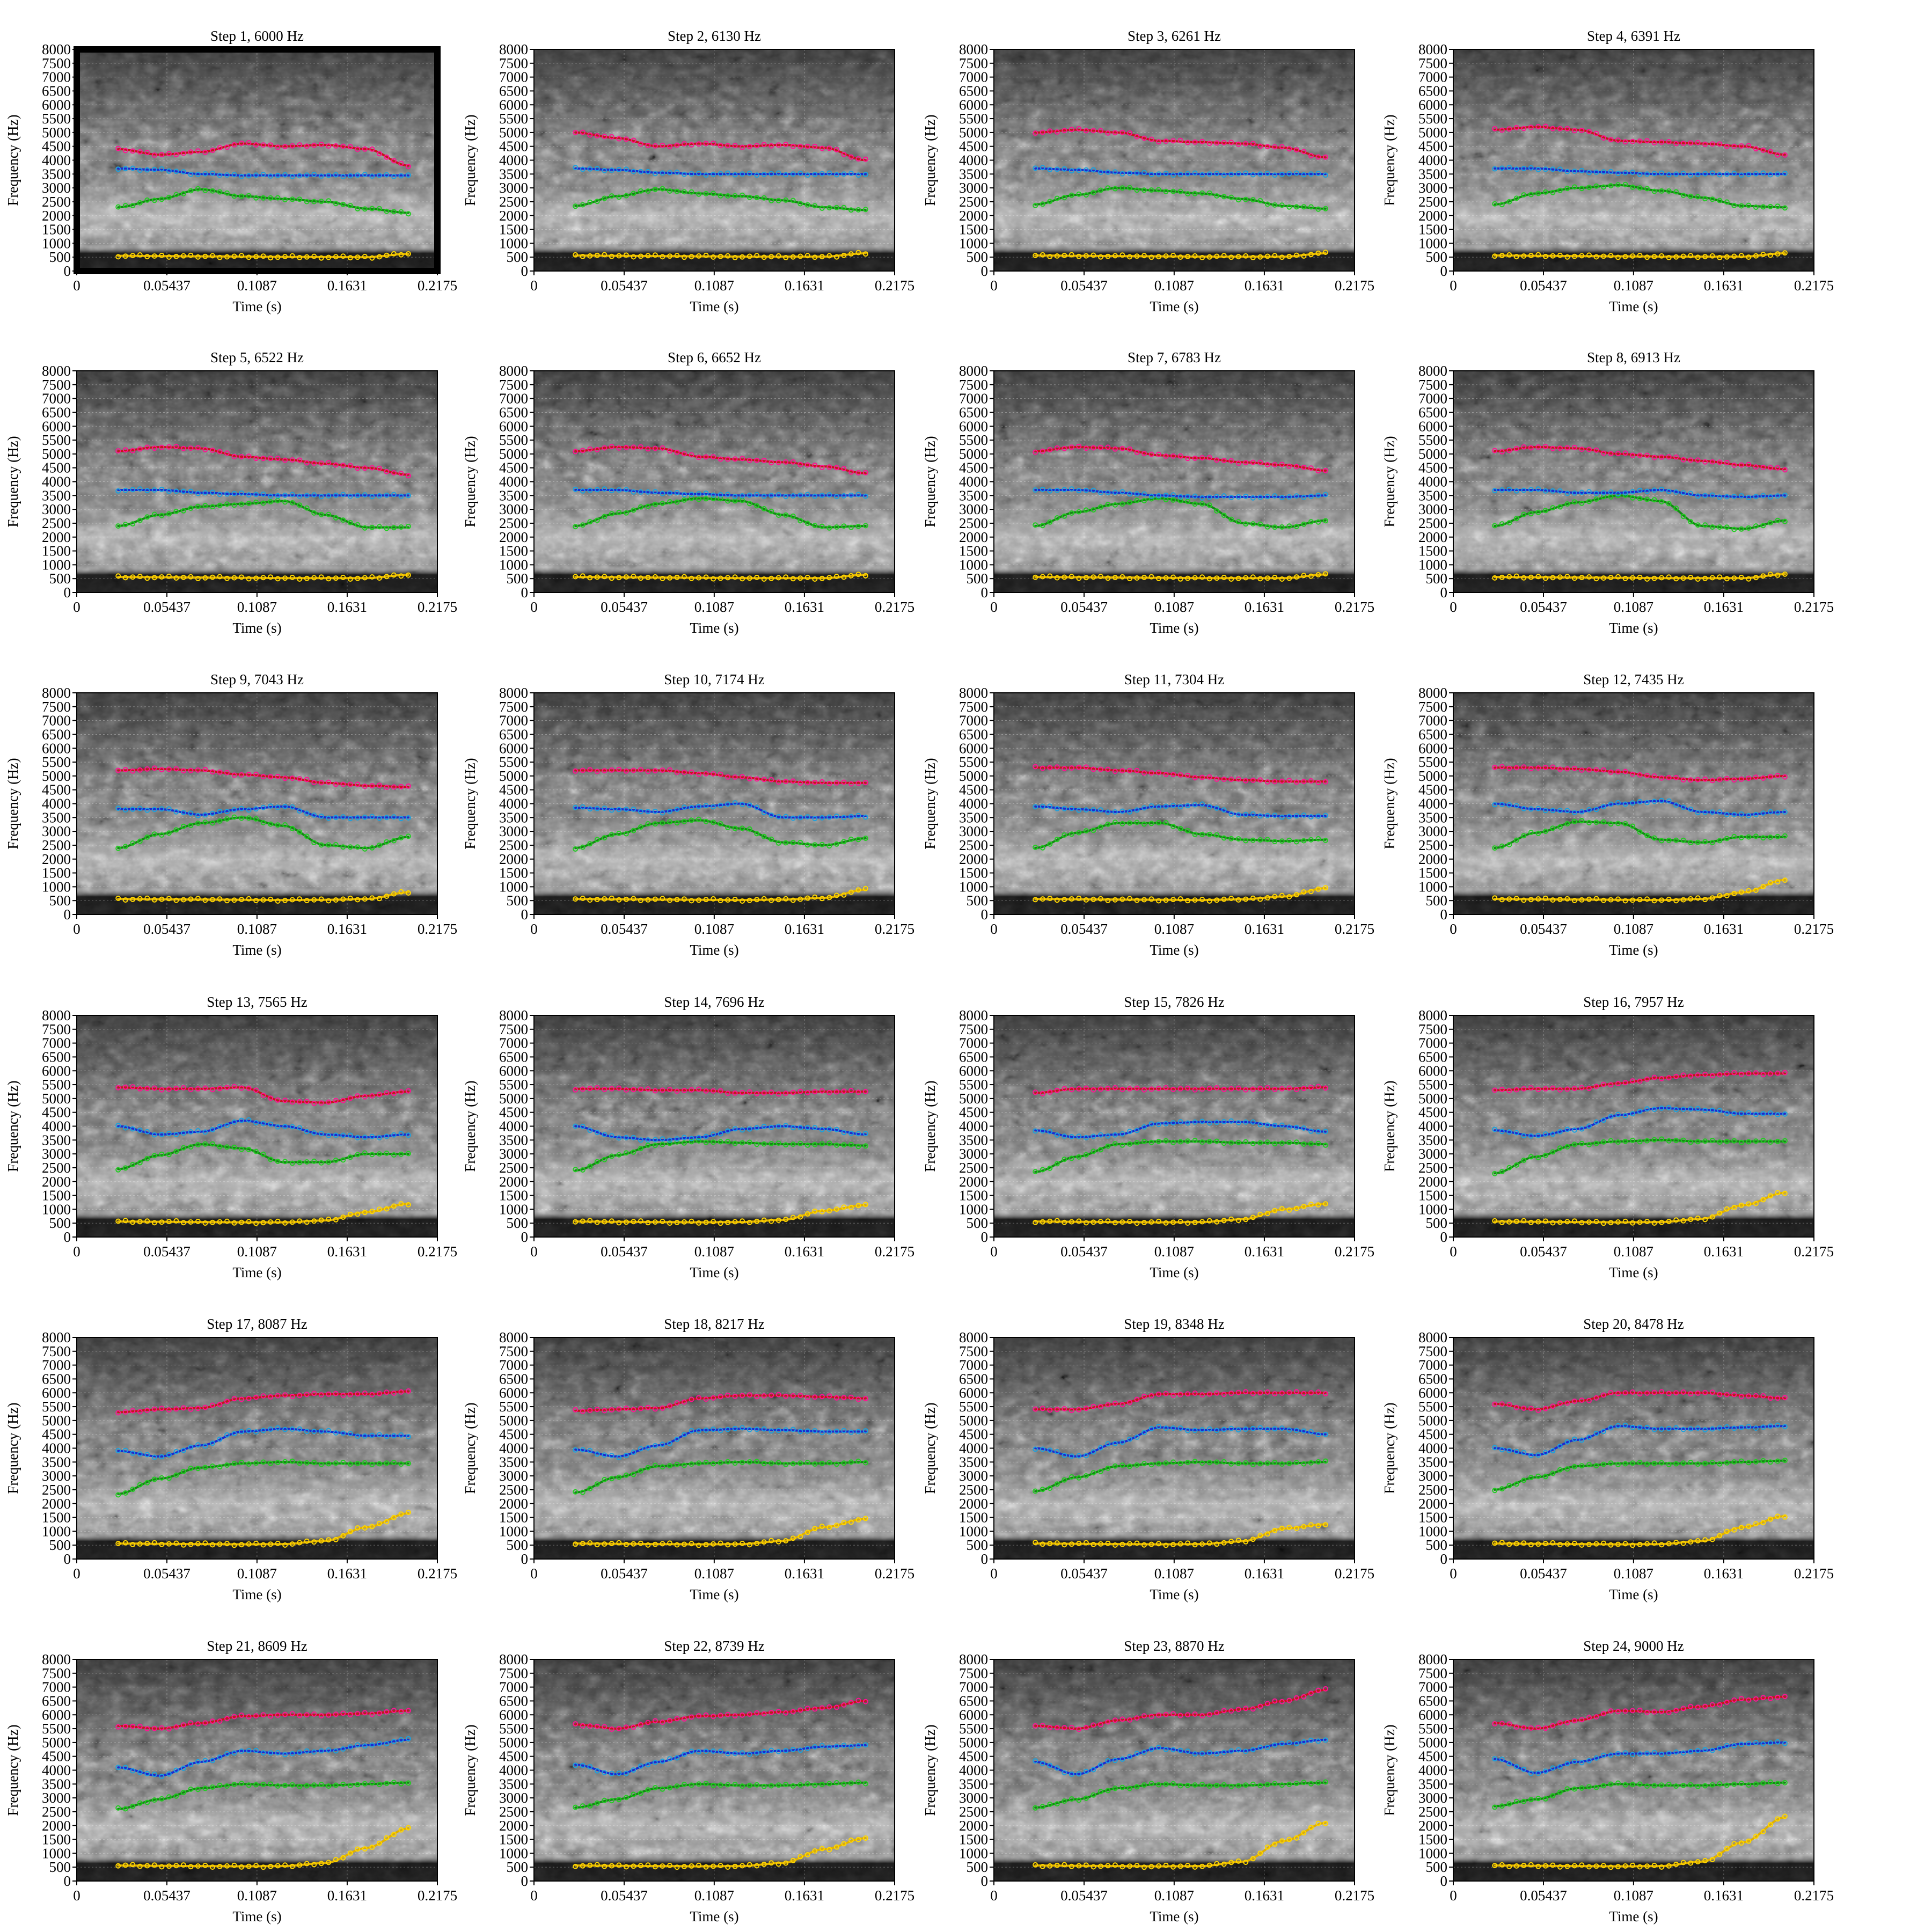  What do you see at coordinates (973, 1071) in the screenshot?
I see `y-tick-label: 6000` at bounding box center [973, 1071].